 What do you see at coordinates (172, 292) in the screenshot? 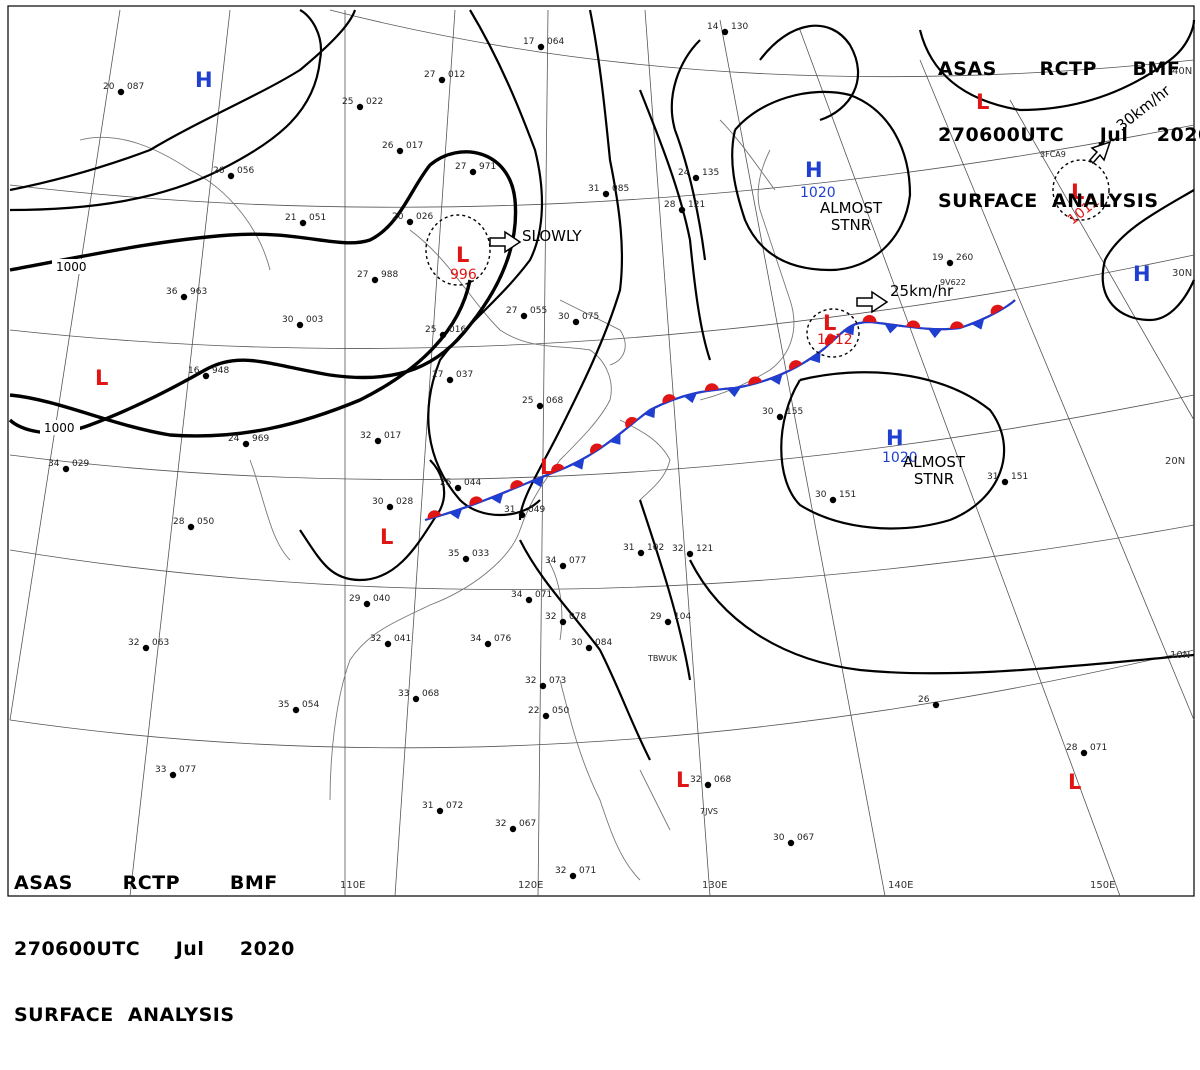
I see `station-temperature: 36` at bounding box center [172, 292].